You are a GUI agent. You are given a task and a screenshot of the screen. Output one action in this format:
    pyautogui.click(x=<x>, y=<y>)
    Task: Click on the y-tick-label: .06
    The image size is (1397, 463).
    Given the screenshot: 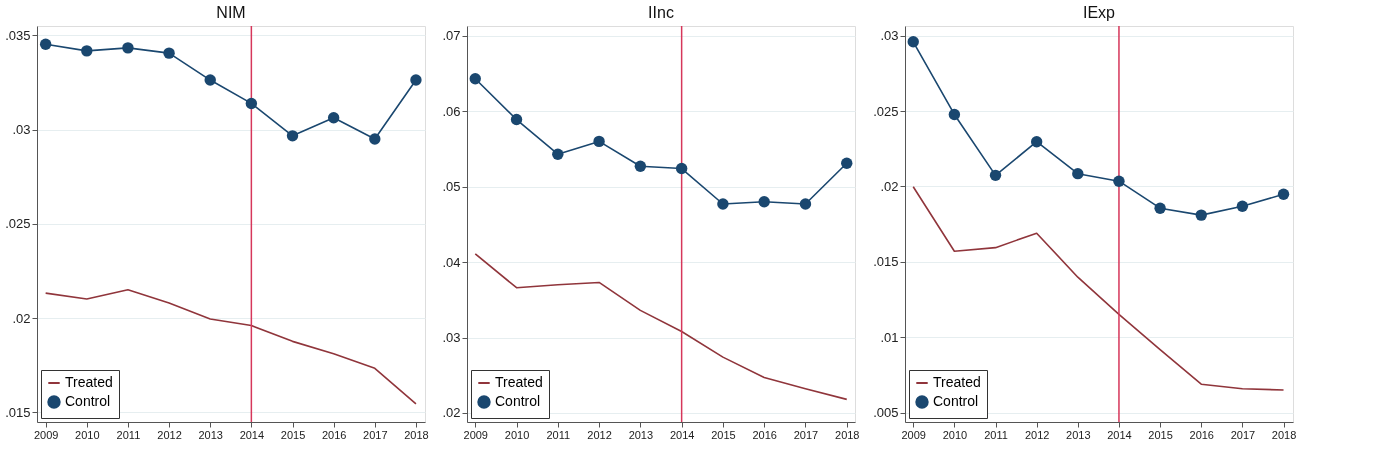 What is the action you would take?
    pyautogui.click(x=451, y=111)
    